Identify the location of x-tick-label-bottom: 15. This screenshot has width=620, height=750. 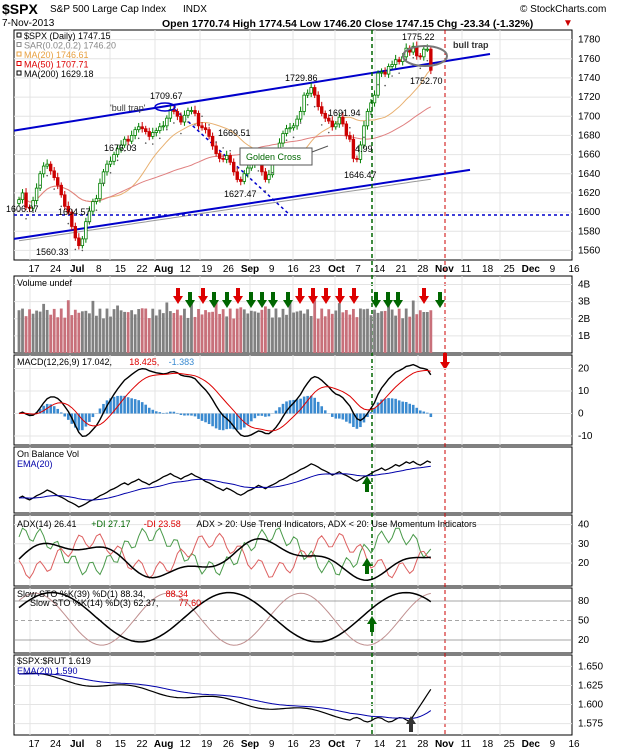
(121, 744).